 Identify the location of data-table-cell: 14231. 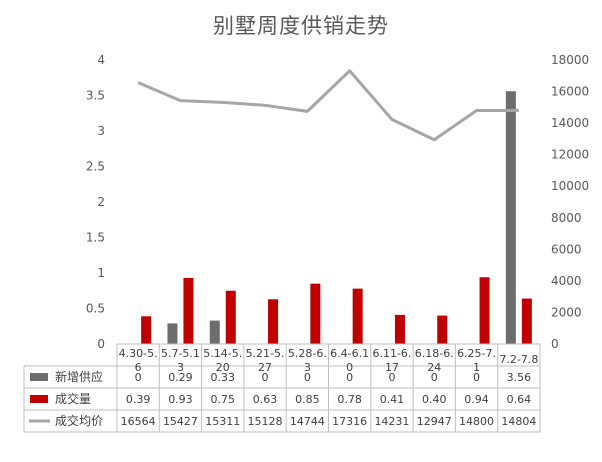
(391, 421).